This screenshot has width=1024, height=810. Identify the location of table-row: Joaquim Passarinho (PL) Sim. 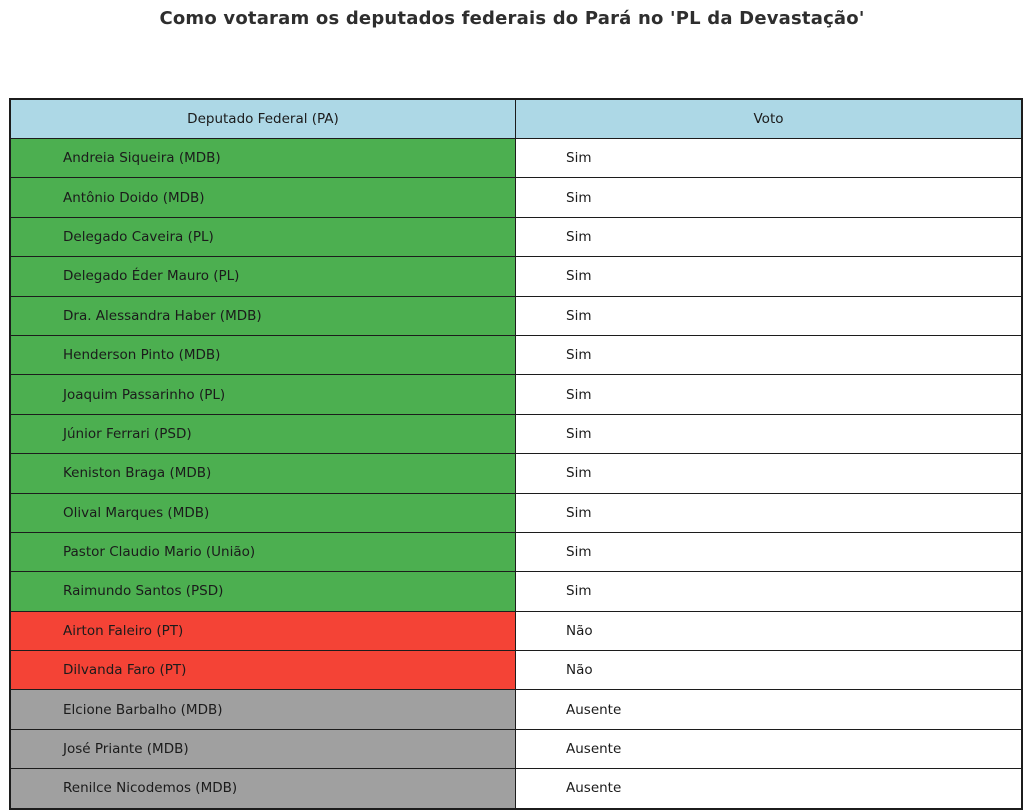
(516, 394).